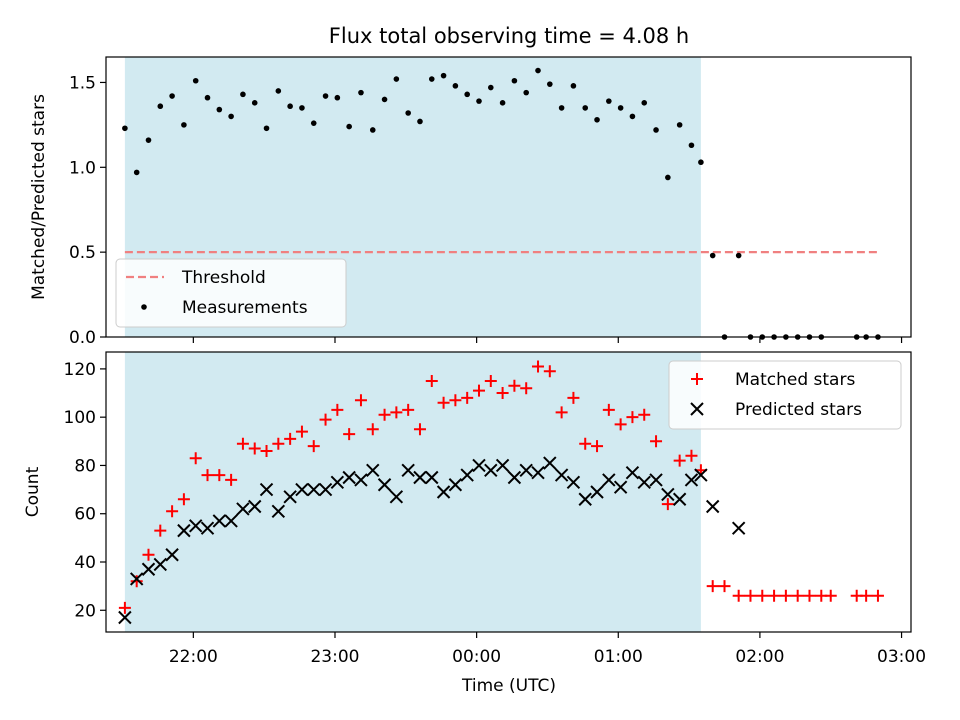 The width and height of the screenshot is (960, 720). Describe the element at coordinates (85, 611) in the screenshot. I see `y-tick-label: 20` at that location.